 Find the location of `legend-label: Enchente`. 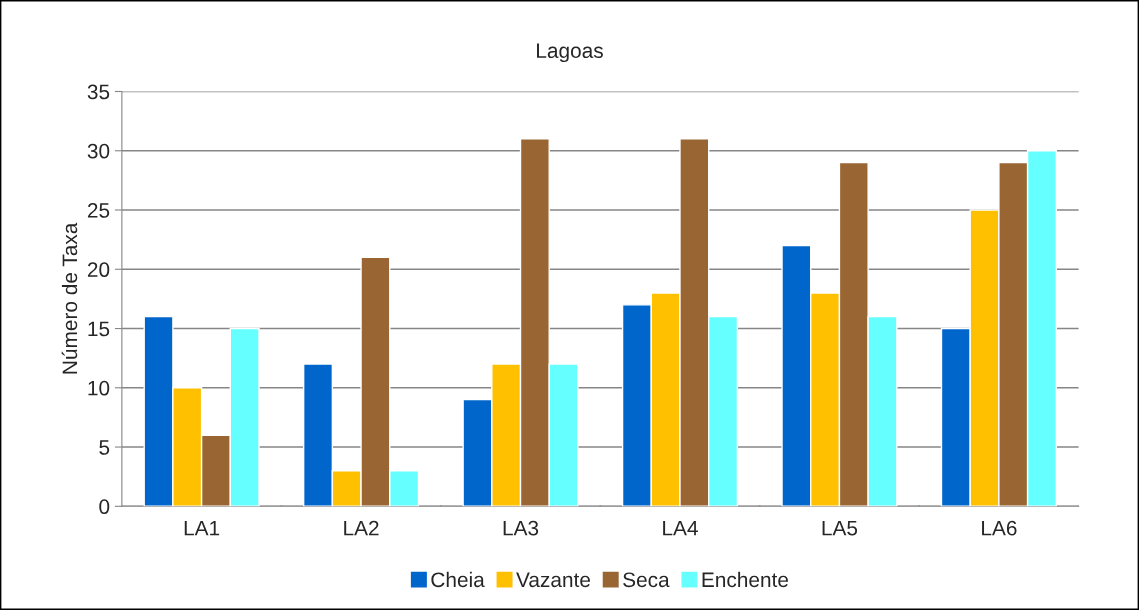

legend-label: Enchente is located at coordinates (745, 579).